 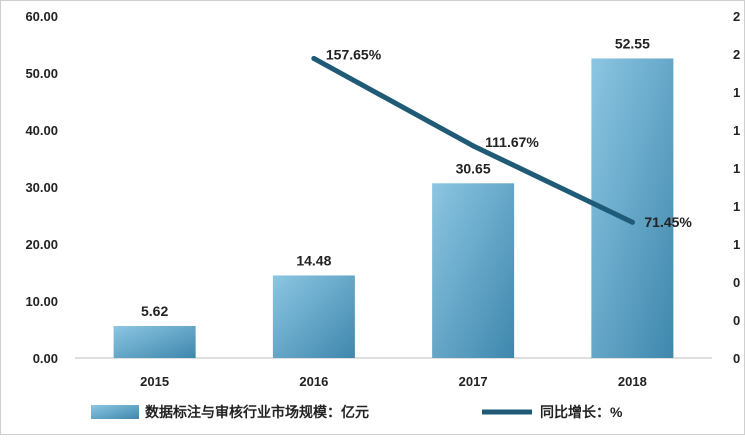 What do you see at coordinates (632, 381) in the screenshot?
I see `x-tick-label: 2018` at bounding box center [632, 381].